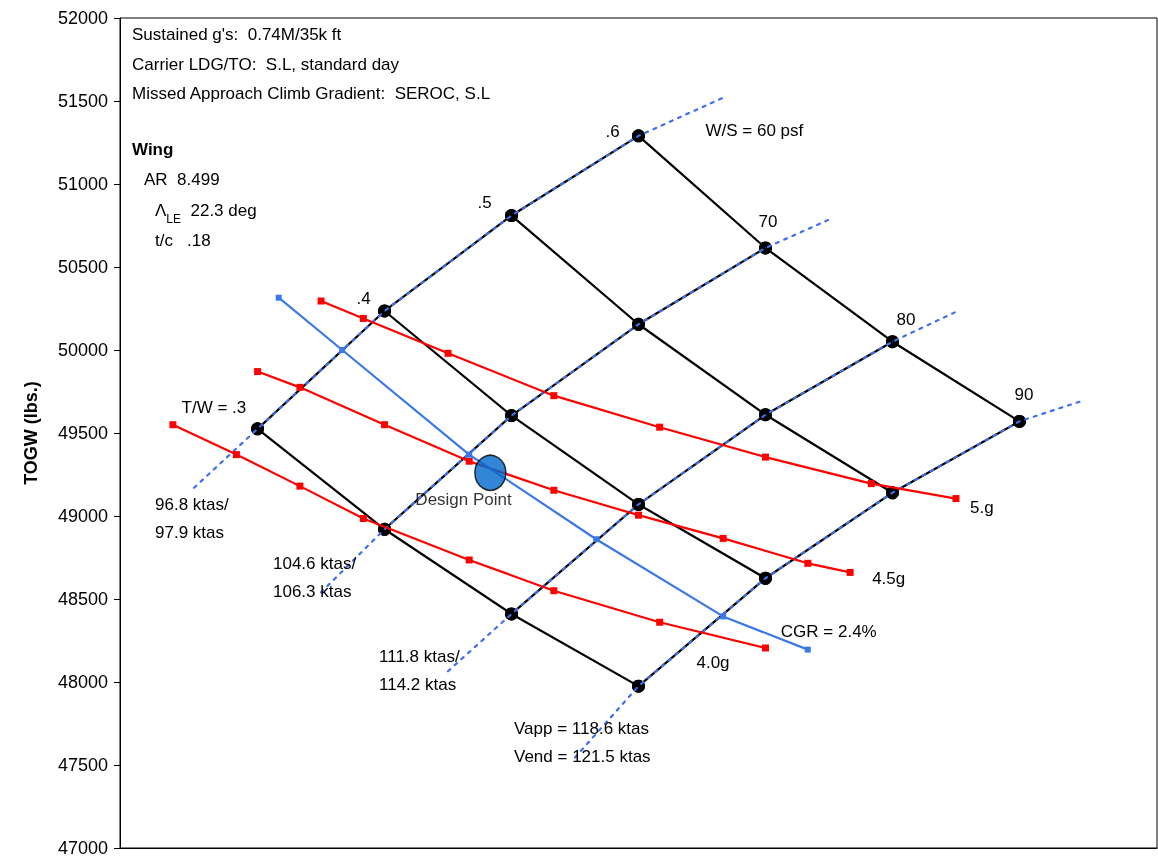 This screenshot has width=1158, height=857. I want to click on y-tick-label: 50000, so click(82, 350).